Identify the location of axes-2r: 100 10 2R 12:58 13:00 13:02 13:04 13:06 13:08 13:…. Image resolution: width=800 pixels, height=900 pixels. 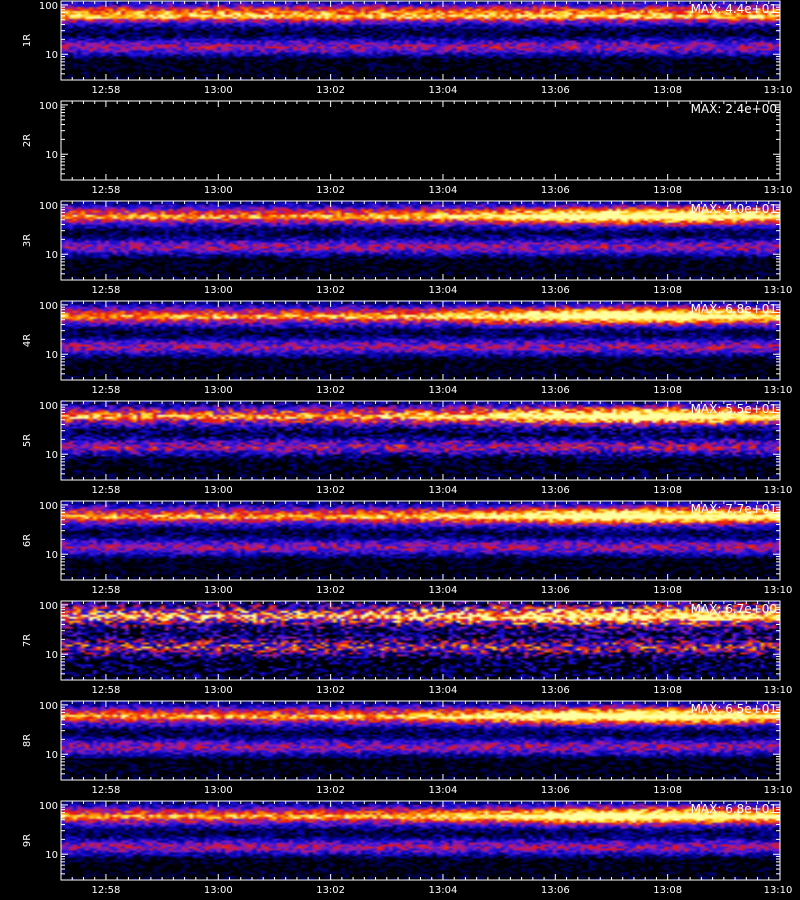
(407, 148).